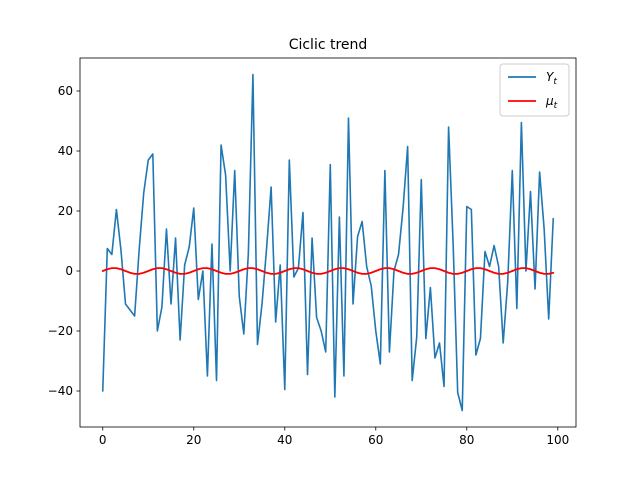 This screenshot has height=480, width=640. Describe the element at coordinates (64, 241) in the screenshot. I see `y-axis: −40 −20 0 20 40 60` at that location.